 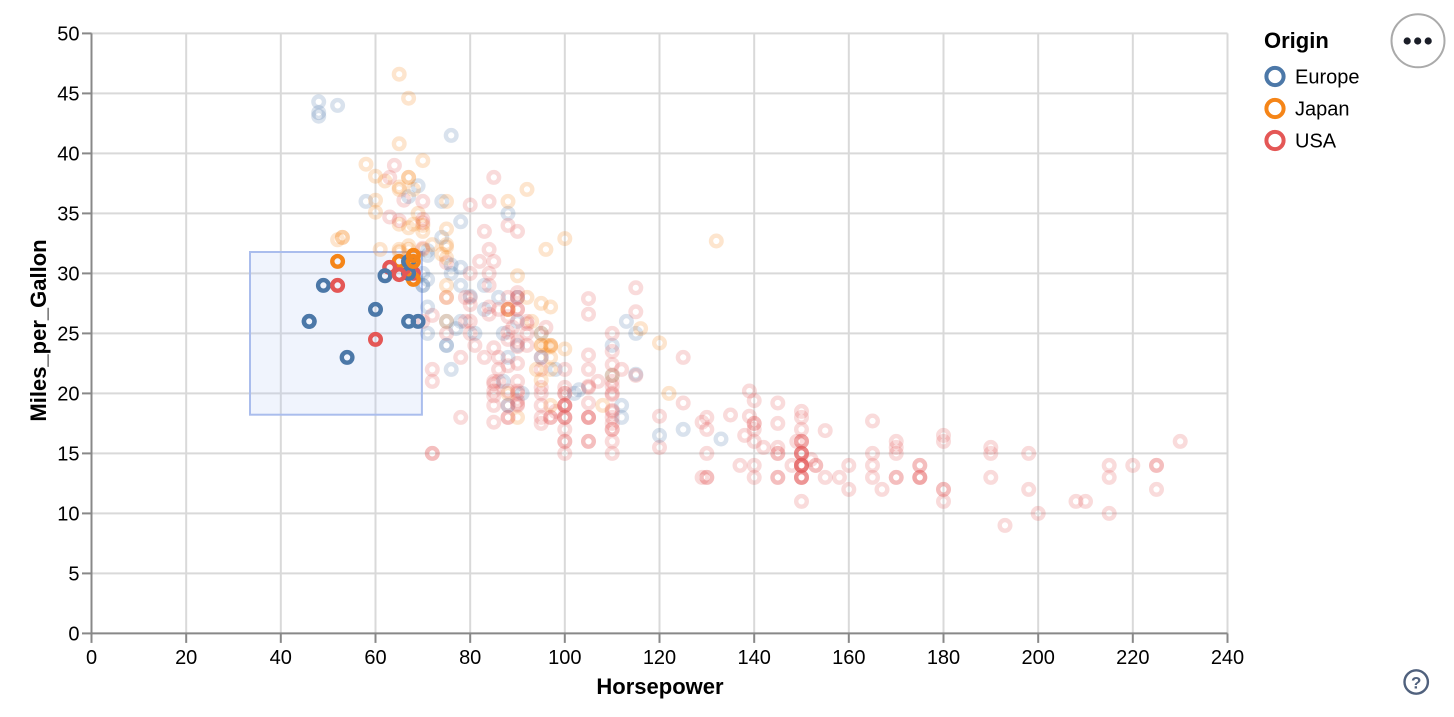 What do you see at coordinates (1327, 78) in the screenshot?
I see `svg-text: Europe` at bounding box center [1327, 78].